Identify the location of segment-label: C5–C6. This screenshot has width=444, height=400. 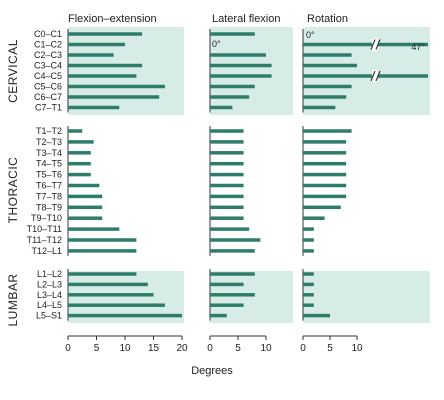
(48, 87).